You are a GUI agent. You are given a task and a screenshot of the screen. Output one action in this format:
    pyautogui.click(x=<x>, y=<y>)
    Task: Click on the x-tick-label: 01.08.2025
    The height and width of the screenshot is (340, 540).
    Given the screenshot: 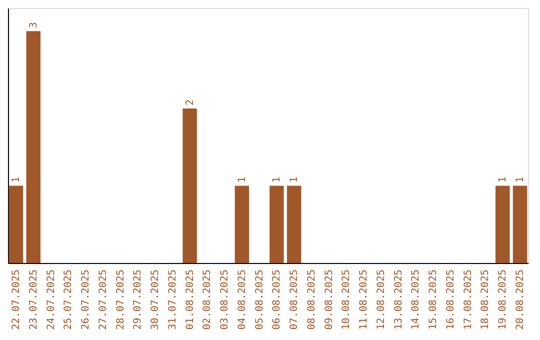 What is the action you would take?
    pyautogui.click(x=190, y=300)
    